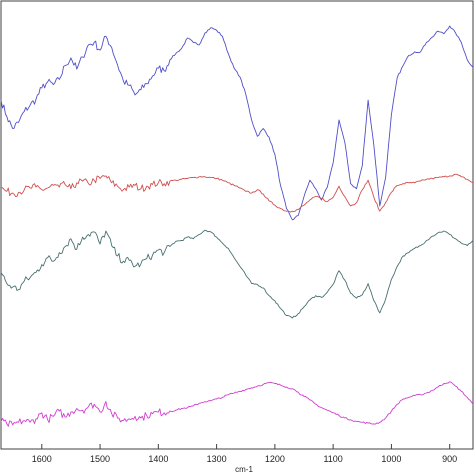 Image resolution: width=474 pixels, height=474 pixels. I want to click on x-axis-unit-label: cm-1, so click(244, 469).